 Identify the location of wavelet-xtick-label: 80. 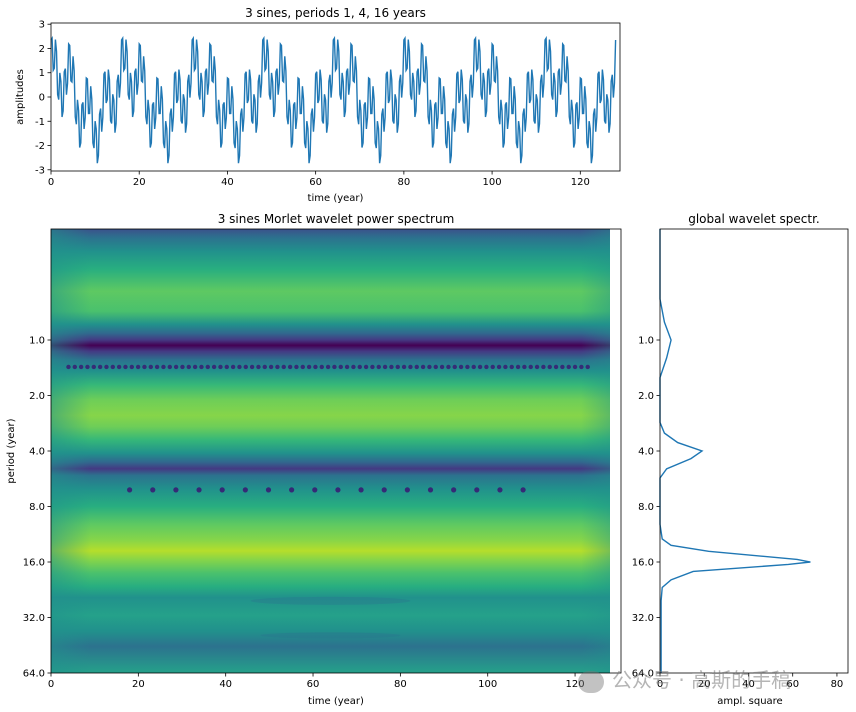
(400, 684).